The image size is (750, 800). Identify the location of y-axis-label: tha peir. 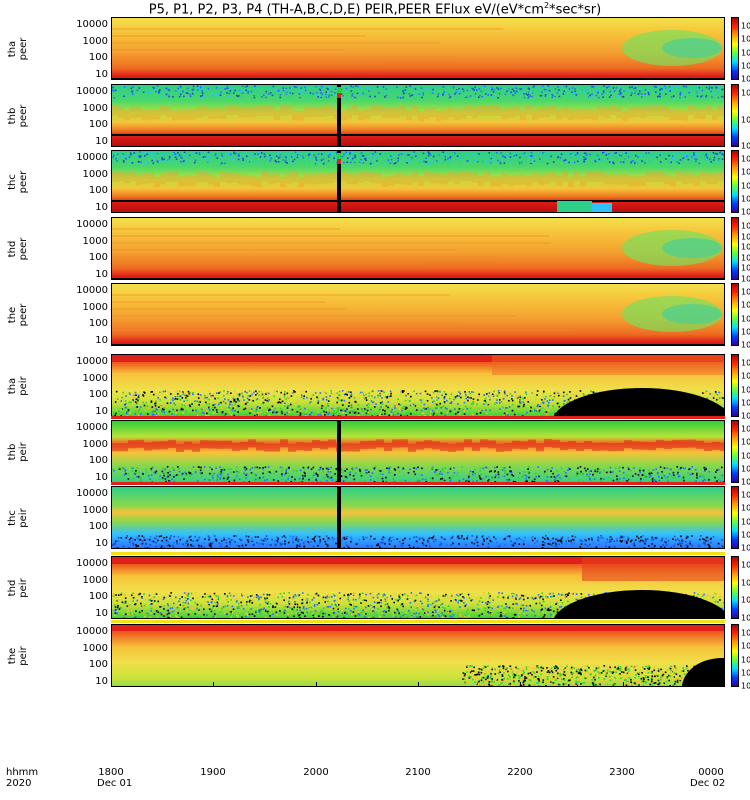
(18, 385).